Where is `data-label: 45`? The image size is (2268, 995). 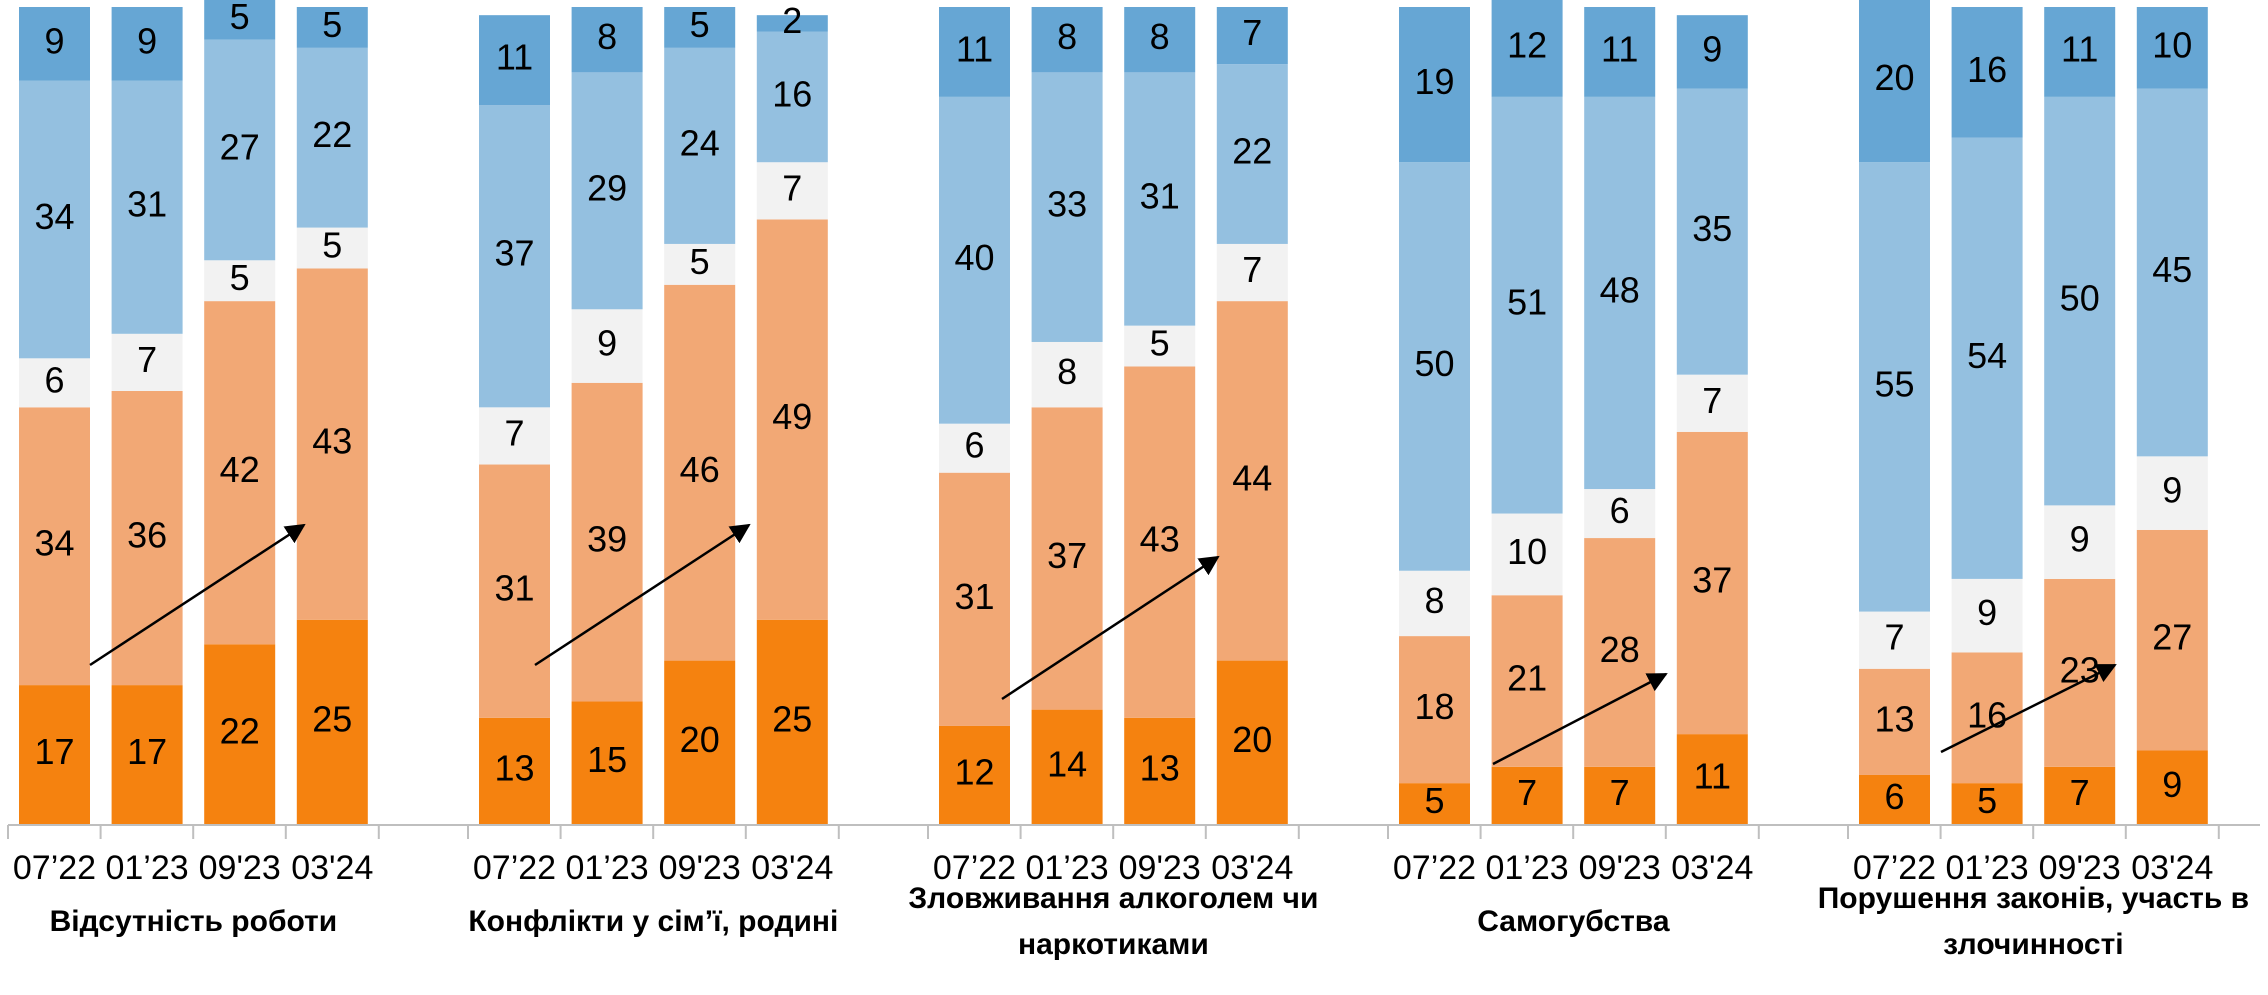 data-label: 45 is located at coordinates (2172, 269).